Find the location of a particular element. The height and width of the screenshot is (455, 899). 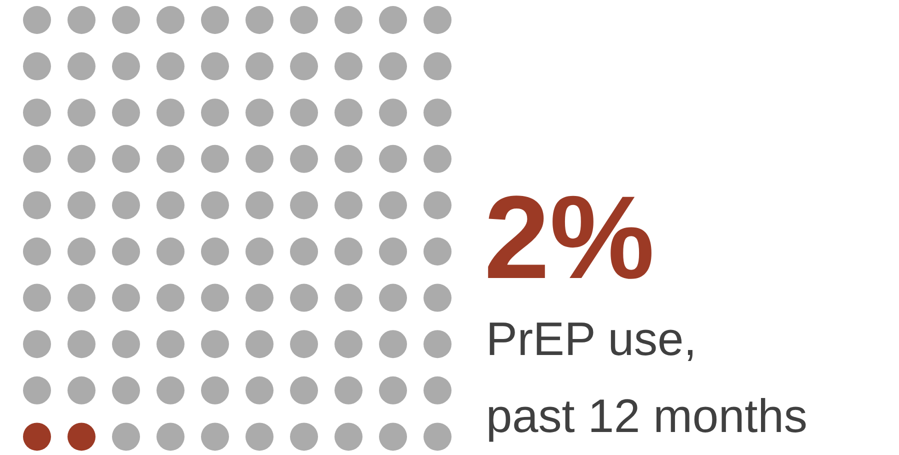

data-label: 2% is located at coordinates (569, 238).